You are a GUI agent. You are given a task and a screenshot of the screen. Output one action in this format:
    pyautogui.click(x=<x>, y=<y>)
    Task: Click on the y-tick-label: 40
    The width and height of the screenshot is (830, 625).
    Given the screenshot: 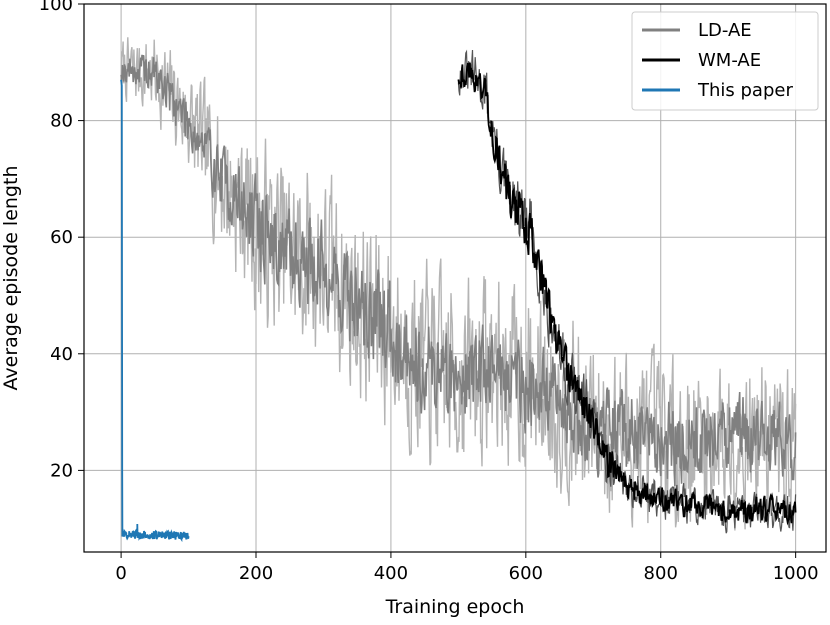 What is the action you would take?
    pyautogui.click(x=61, y=354)
    